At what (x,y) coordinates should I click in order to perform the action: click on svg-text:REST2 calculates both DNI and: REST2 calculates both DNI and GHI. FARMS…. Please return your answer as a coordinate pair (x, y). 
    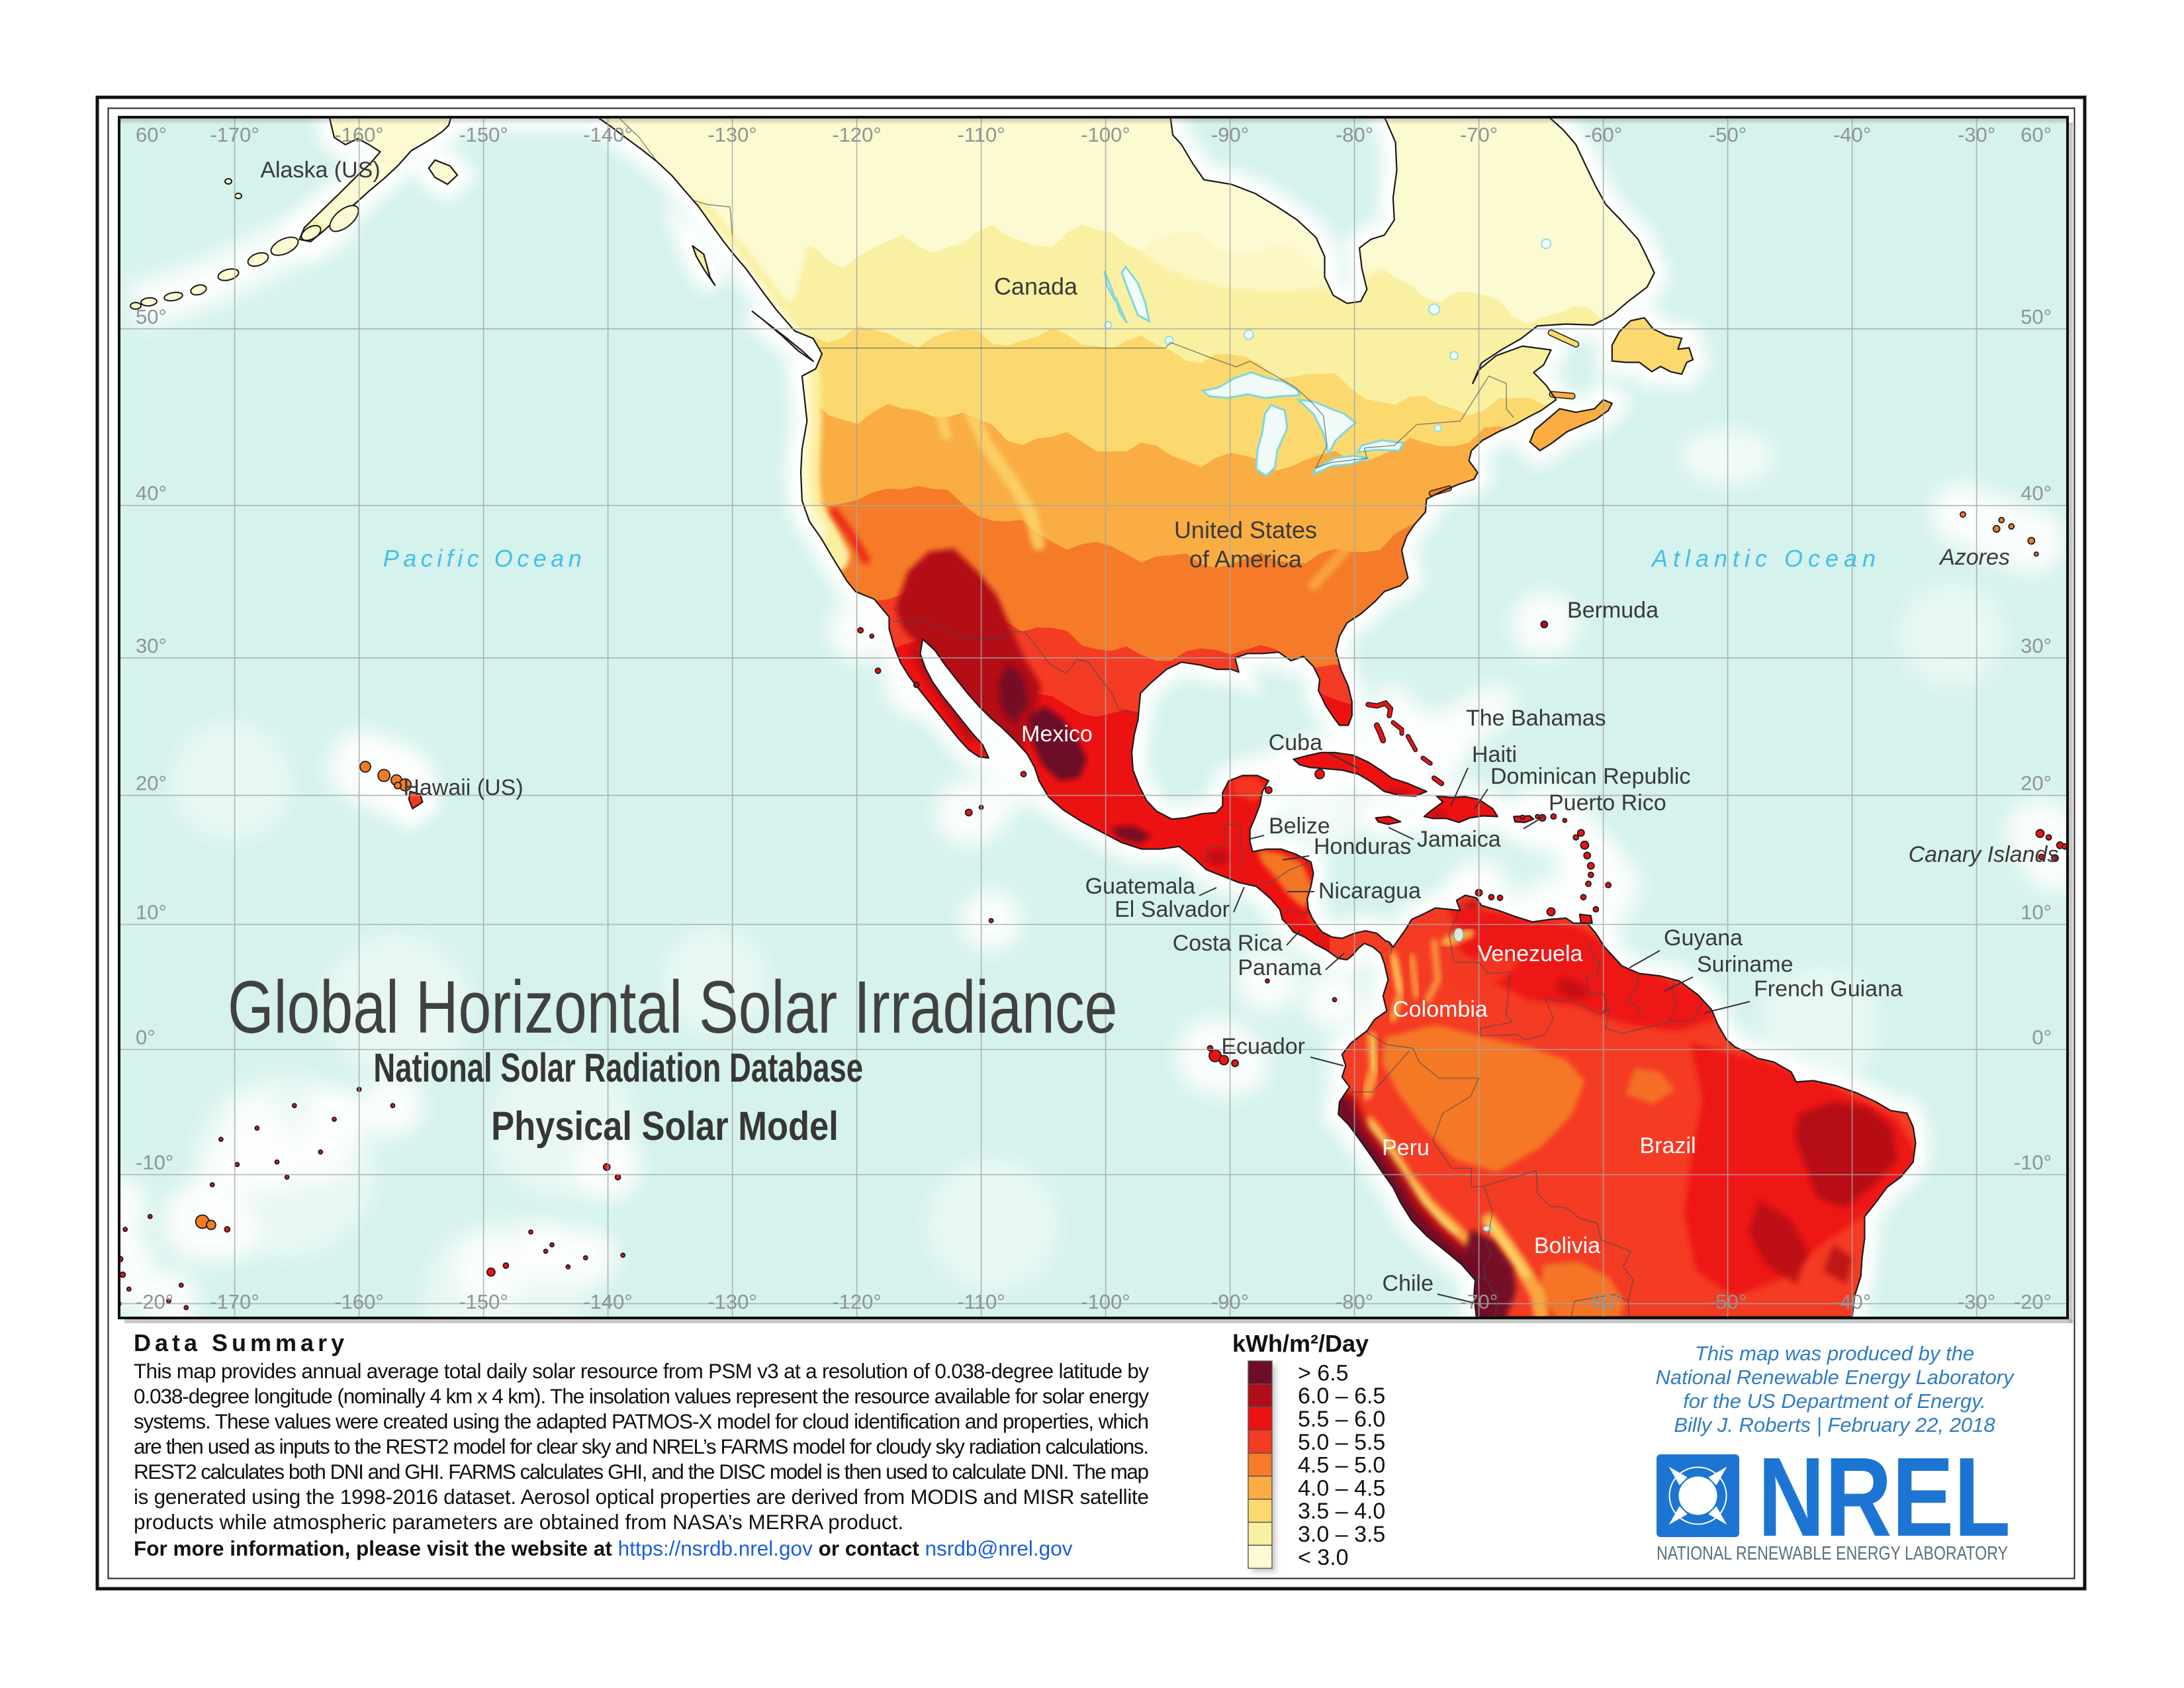
    Looking at the image, I should click on (641, 1471).